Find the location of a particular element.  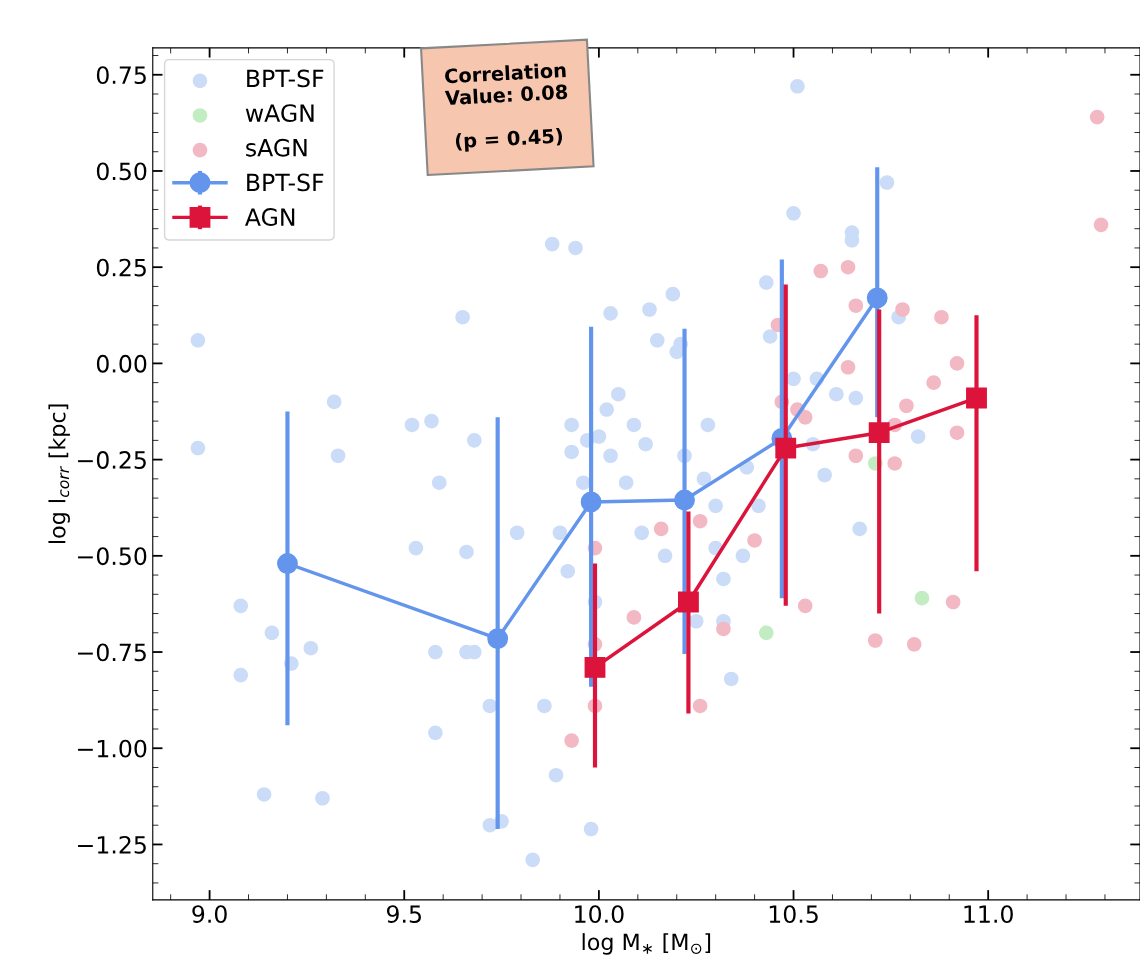

legend-label: AGN is located at coordinates (270, 217).